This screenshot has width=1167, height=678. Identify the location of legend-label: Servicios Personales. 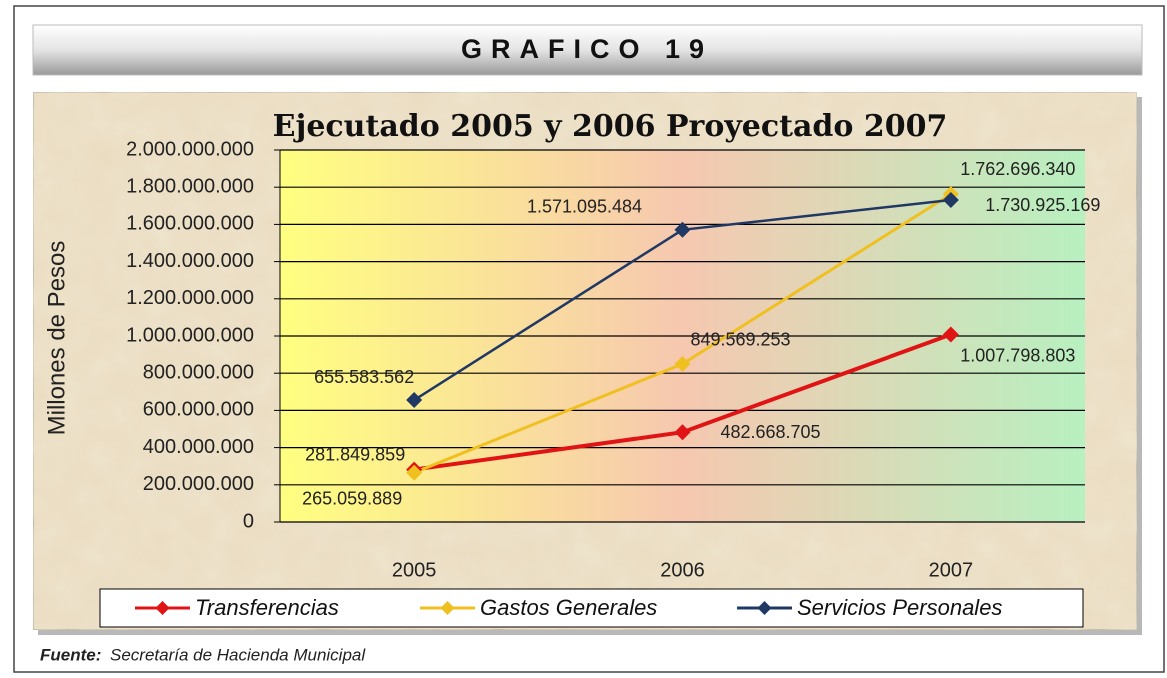
(899, 607).